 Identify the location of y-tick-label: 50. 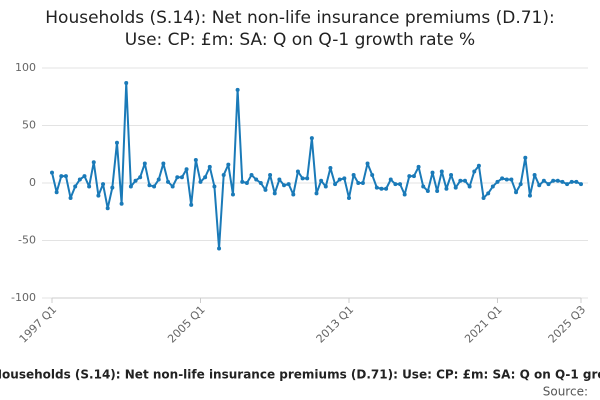
(29, 125).